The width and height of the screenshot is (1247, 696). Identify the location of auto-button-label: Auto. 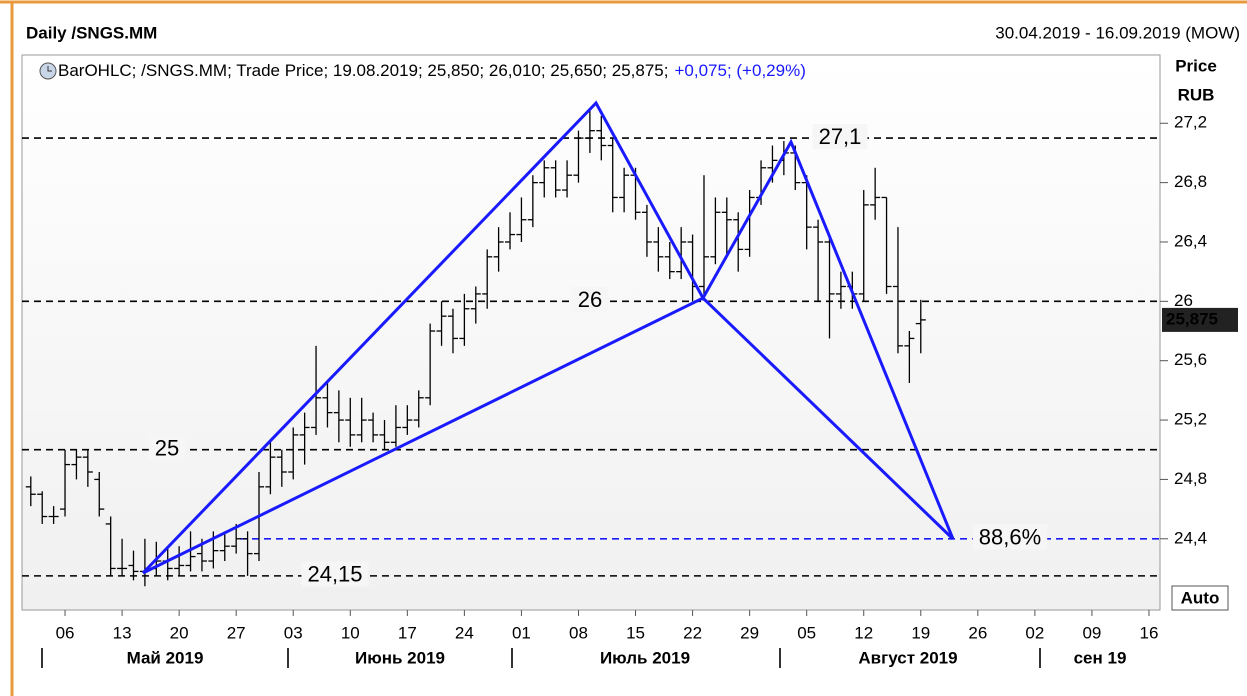
(1200, 597).